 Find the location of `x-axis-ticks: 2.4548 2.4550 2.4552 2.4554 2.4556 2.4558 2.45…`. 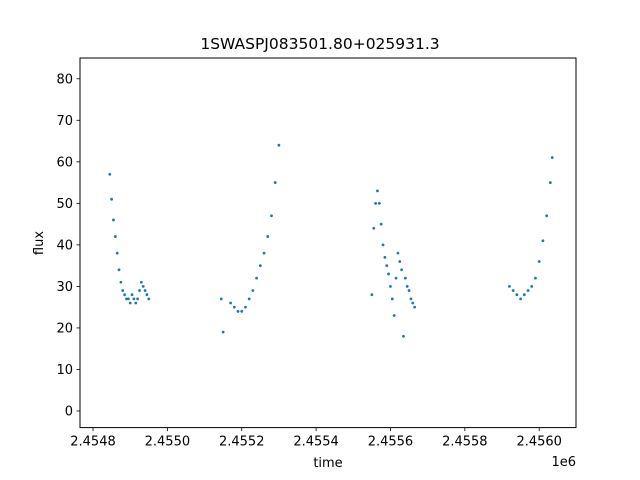

x-axis-ticks: 2.4548 2.4550 2.4552 2.4554 2.4556 2.4558 2.45… is located at coordinates (316, 438).